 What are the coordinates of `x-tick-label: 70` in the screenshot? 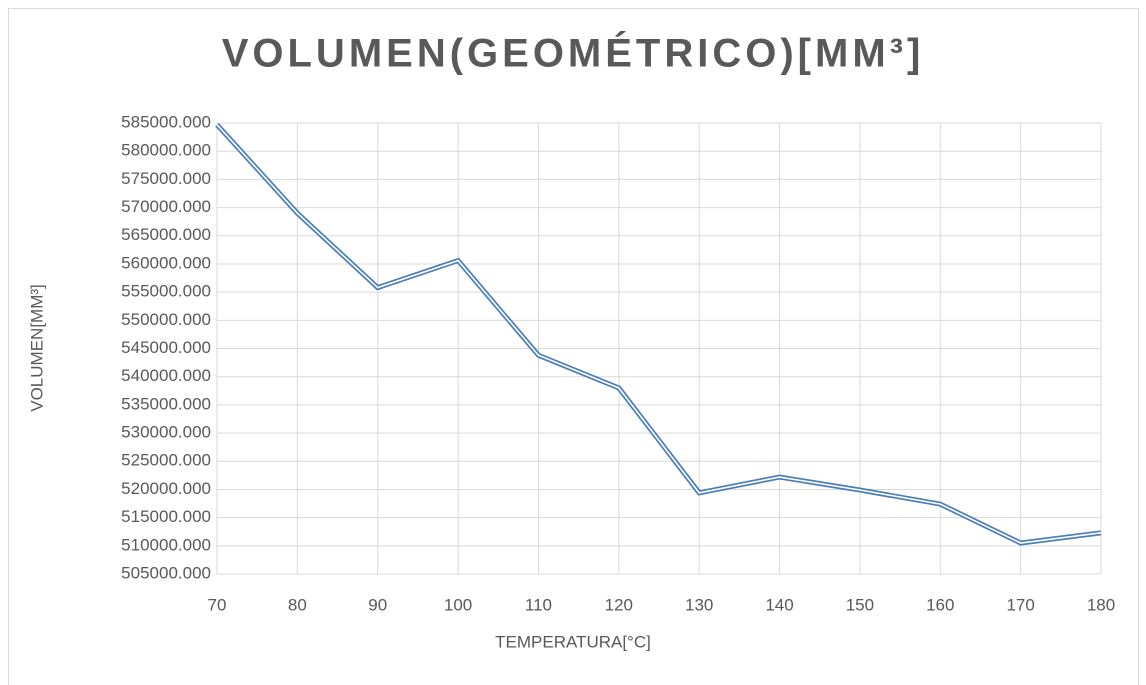 It's located at (217, 604).